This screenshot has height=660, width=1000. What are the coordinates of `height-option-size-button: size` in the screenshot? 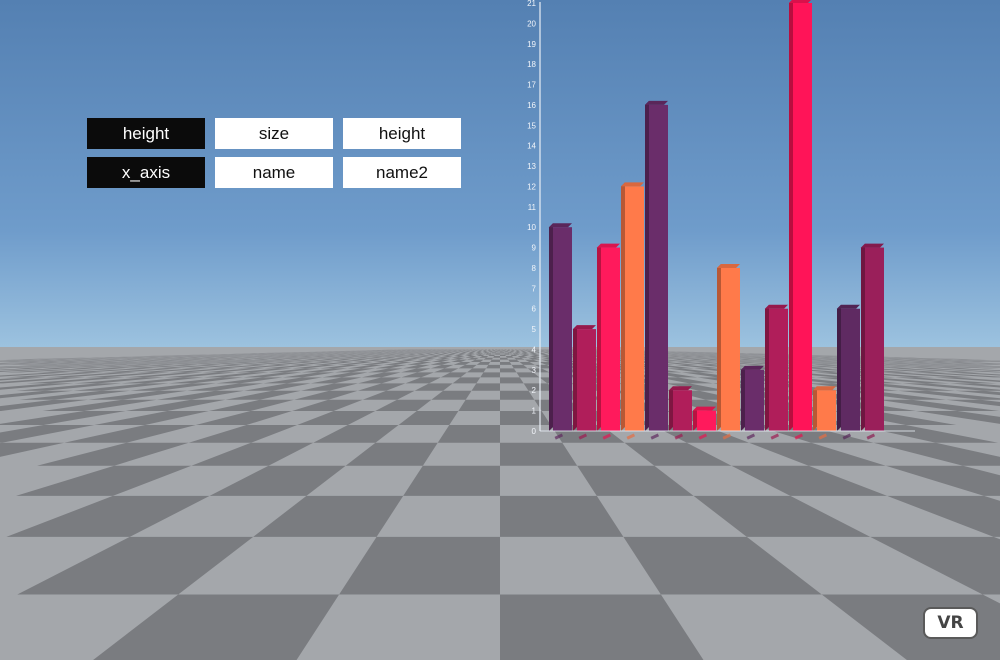 It's located at (274, 133).